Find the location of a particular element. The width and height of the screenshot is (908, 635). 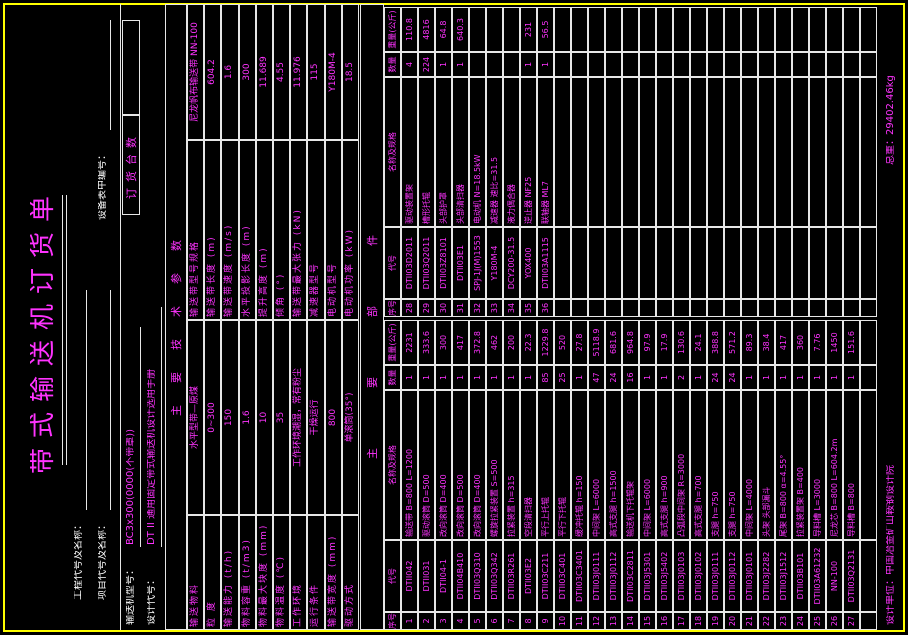

part-name: 拉紧装置 h=315 is located at coordinates (511, 465).